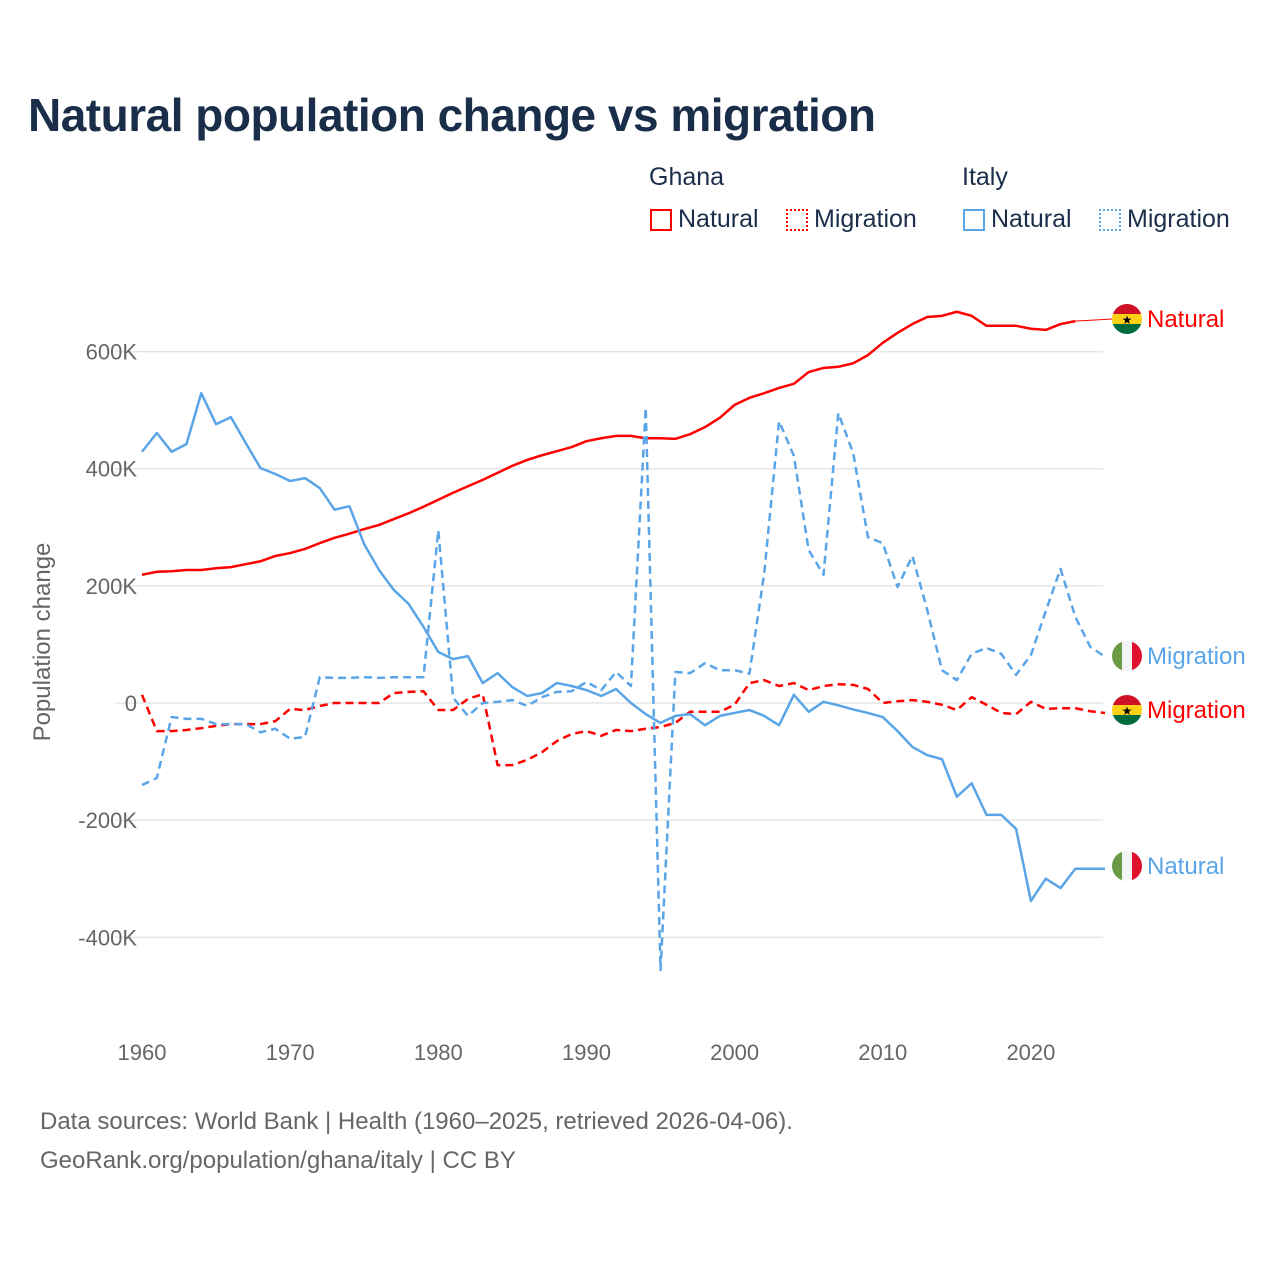  I want to click on y-tick-label: 400K, so click(112, 469).